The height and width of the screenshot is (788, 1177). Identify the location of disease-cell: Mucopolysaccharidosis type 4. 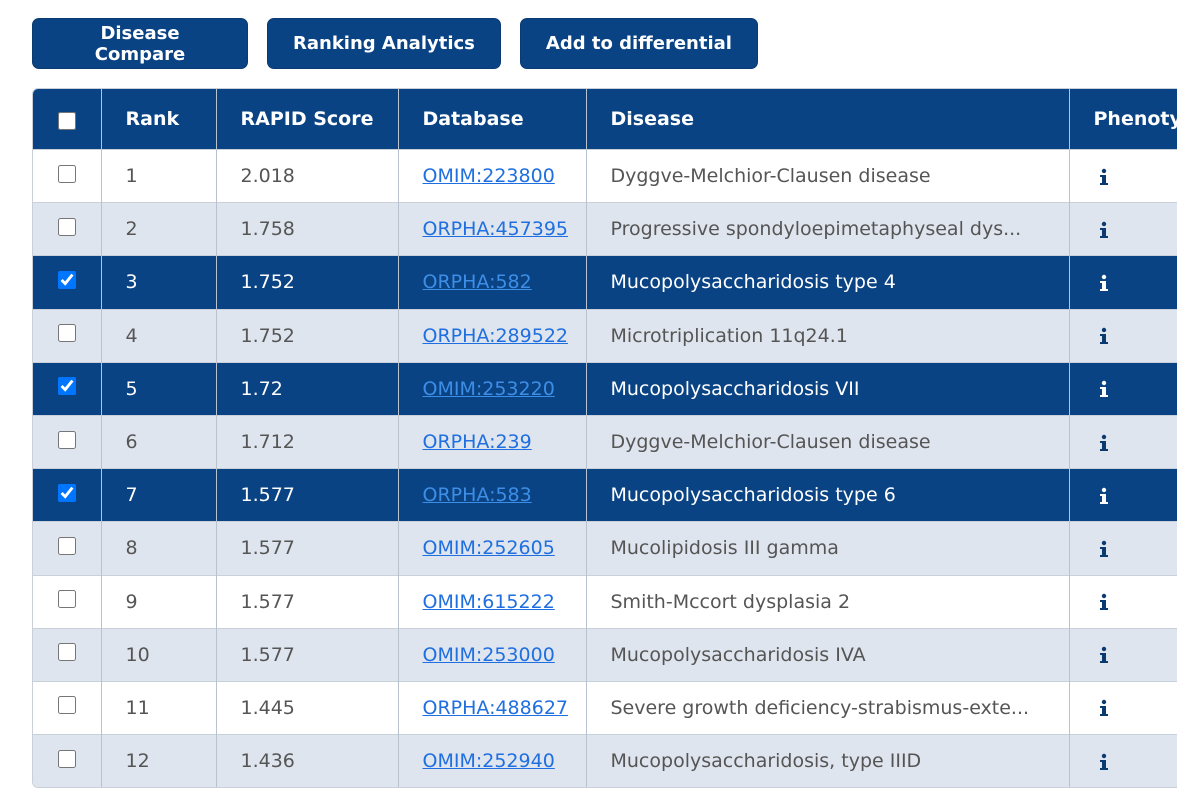
(828, 282).